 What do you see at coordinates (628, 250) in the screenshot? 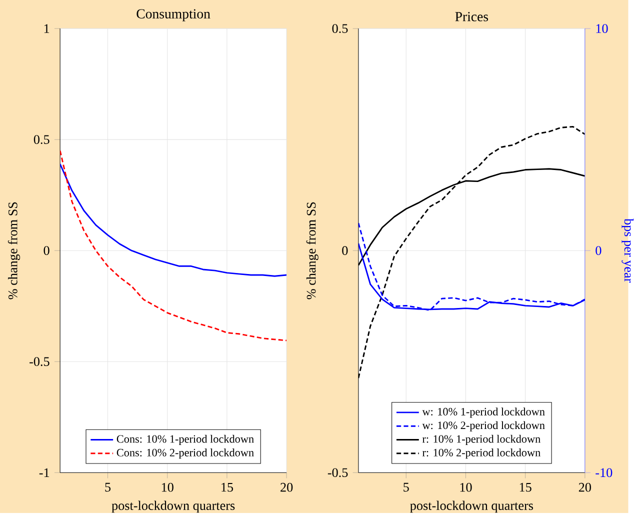
I see `y2-axis-title: bps per year` at bounding box center [628, 250].